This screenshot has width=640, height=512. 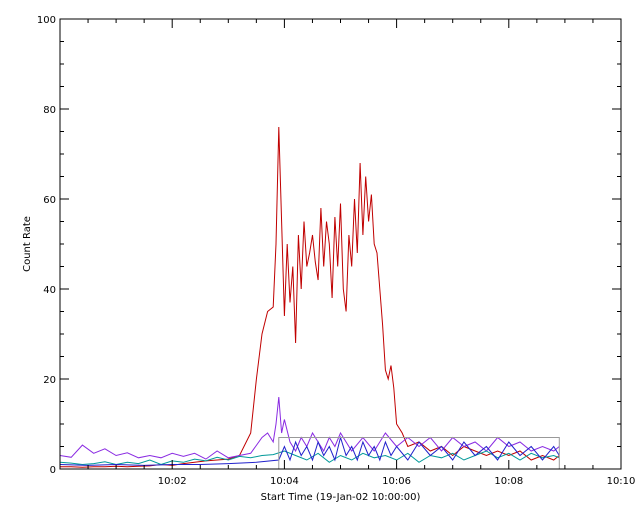 What do you see at coordinates (53, 470) in the screenshot?
I see `y-tick-label: 0` at bounding box center [53, 470].